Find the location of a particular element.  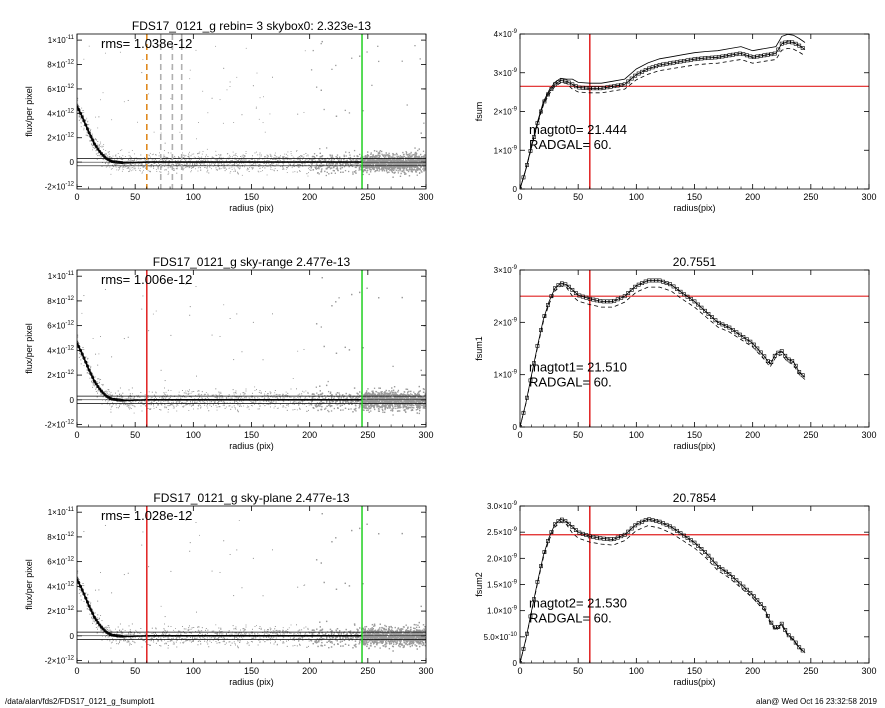

plot-area is located at coordinates (251, 111).